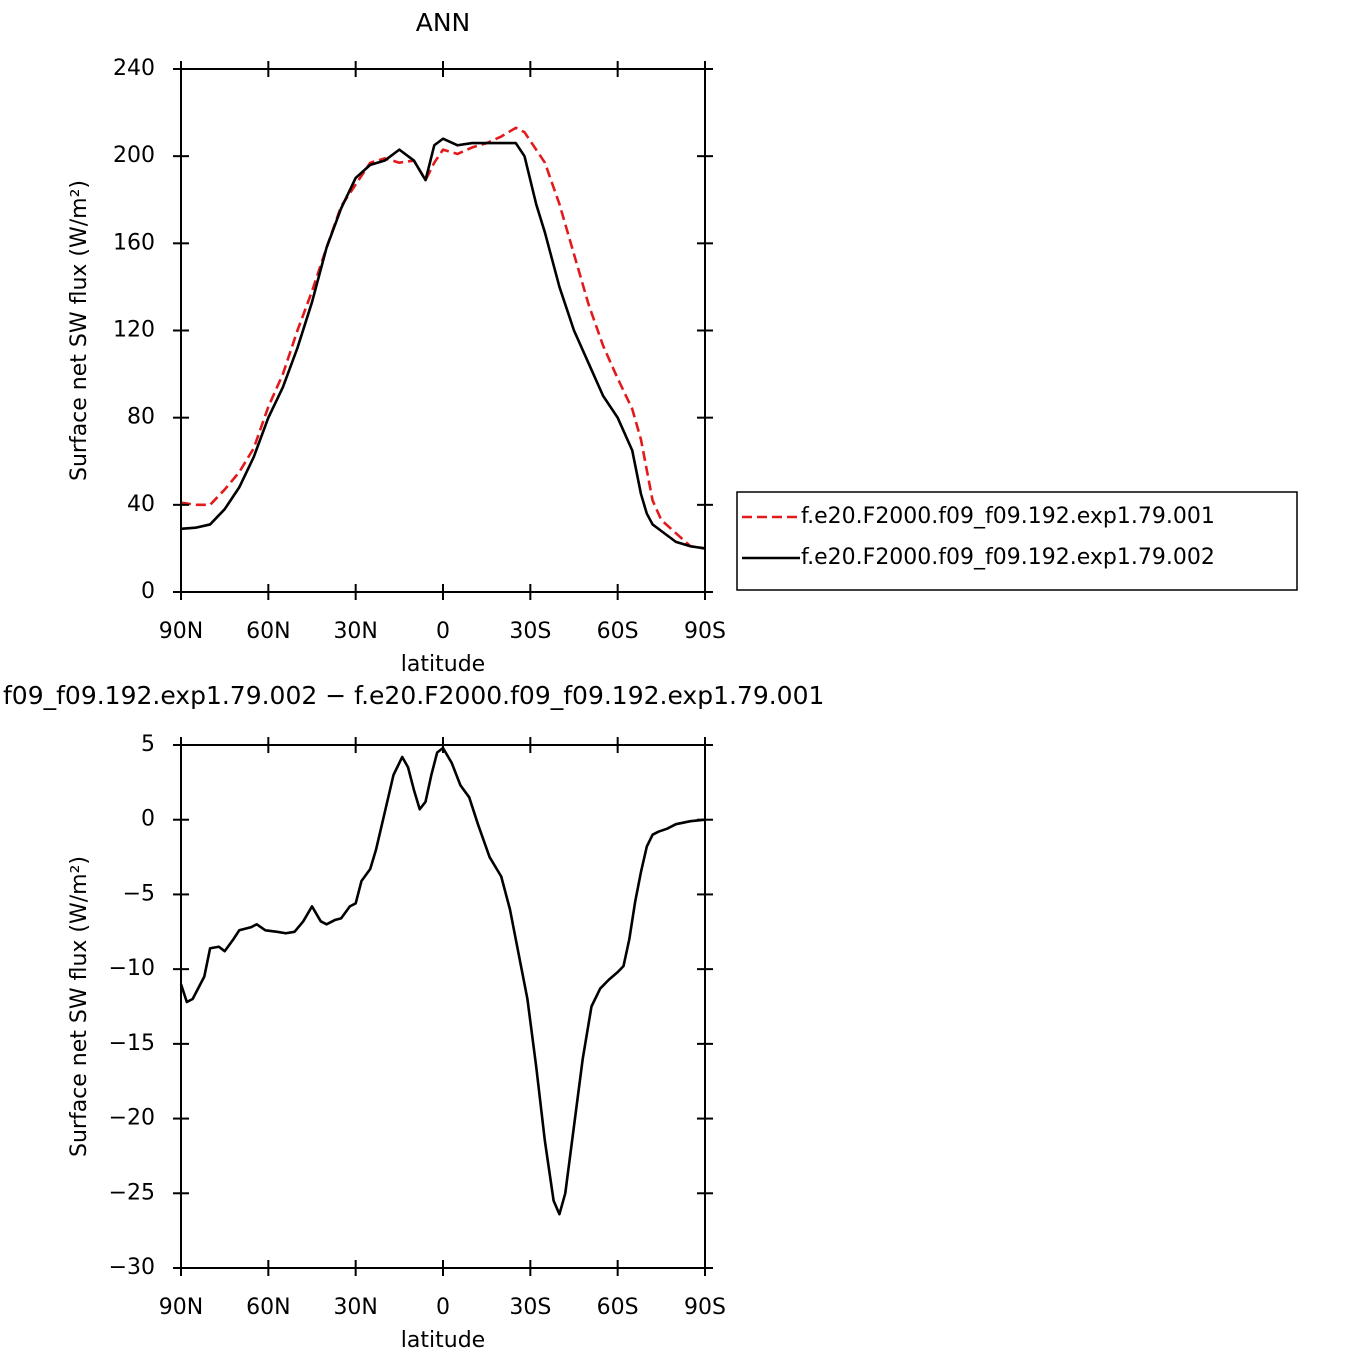 This screenshot has width=1363, height=1363. Describe the element at coordinates (134, 68) in the screenshot. I see `y-tick-label: 240` at that location.